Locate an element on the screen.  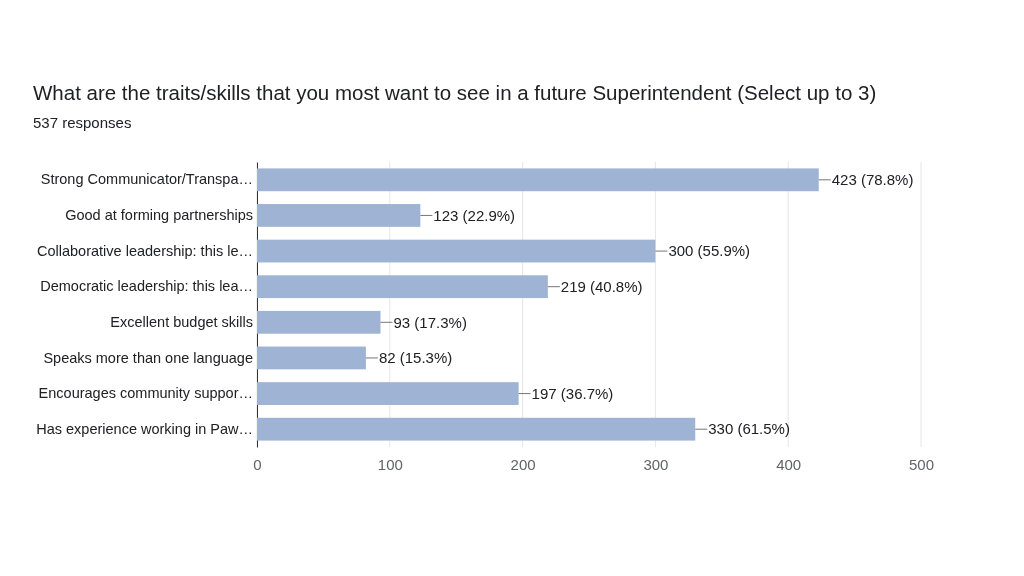
chart-title: What are the traits/skills that you most want to see in a future Superintendent (Select up to 3) is located at coordinates (455, 92).